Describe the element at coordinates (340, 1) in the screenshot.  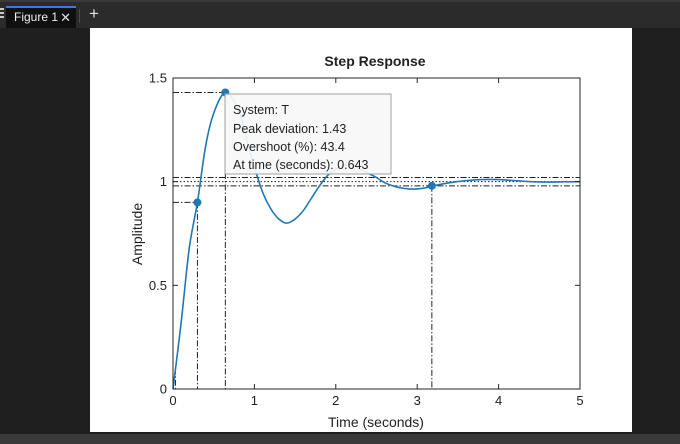
I see `tabbar-top-edge` at that location.